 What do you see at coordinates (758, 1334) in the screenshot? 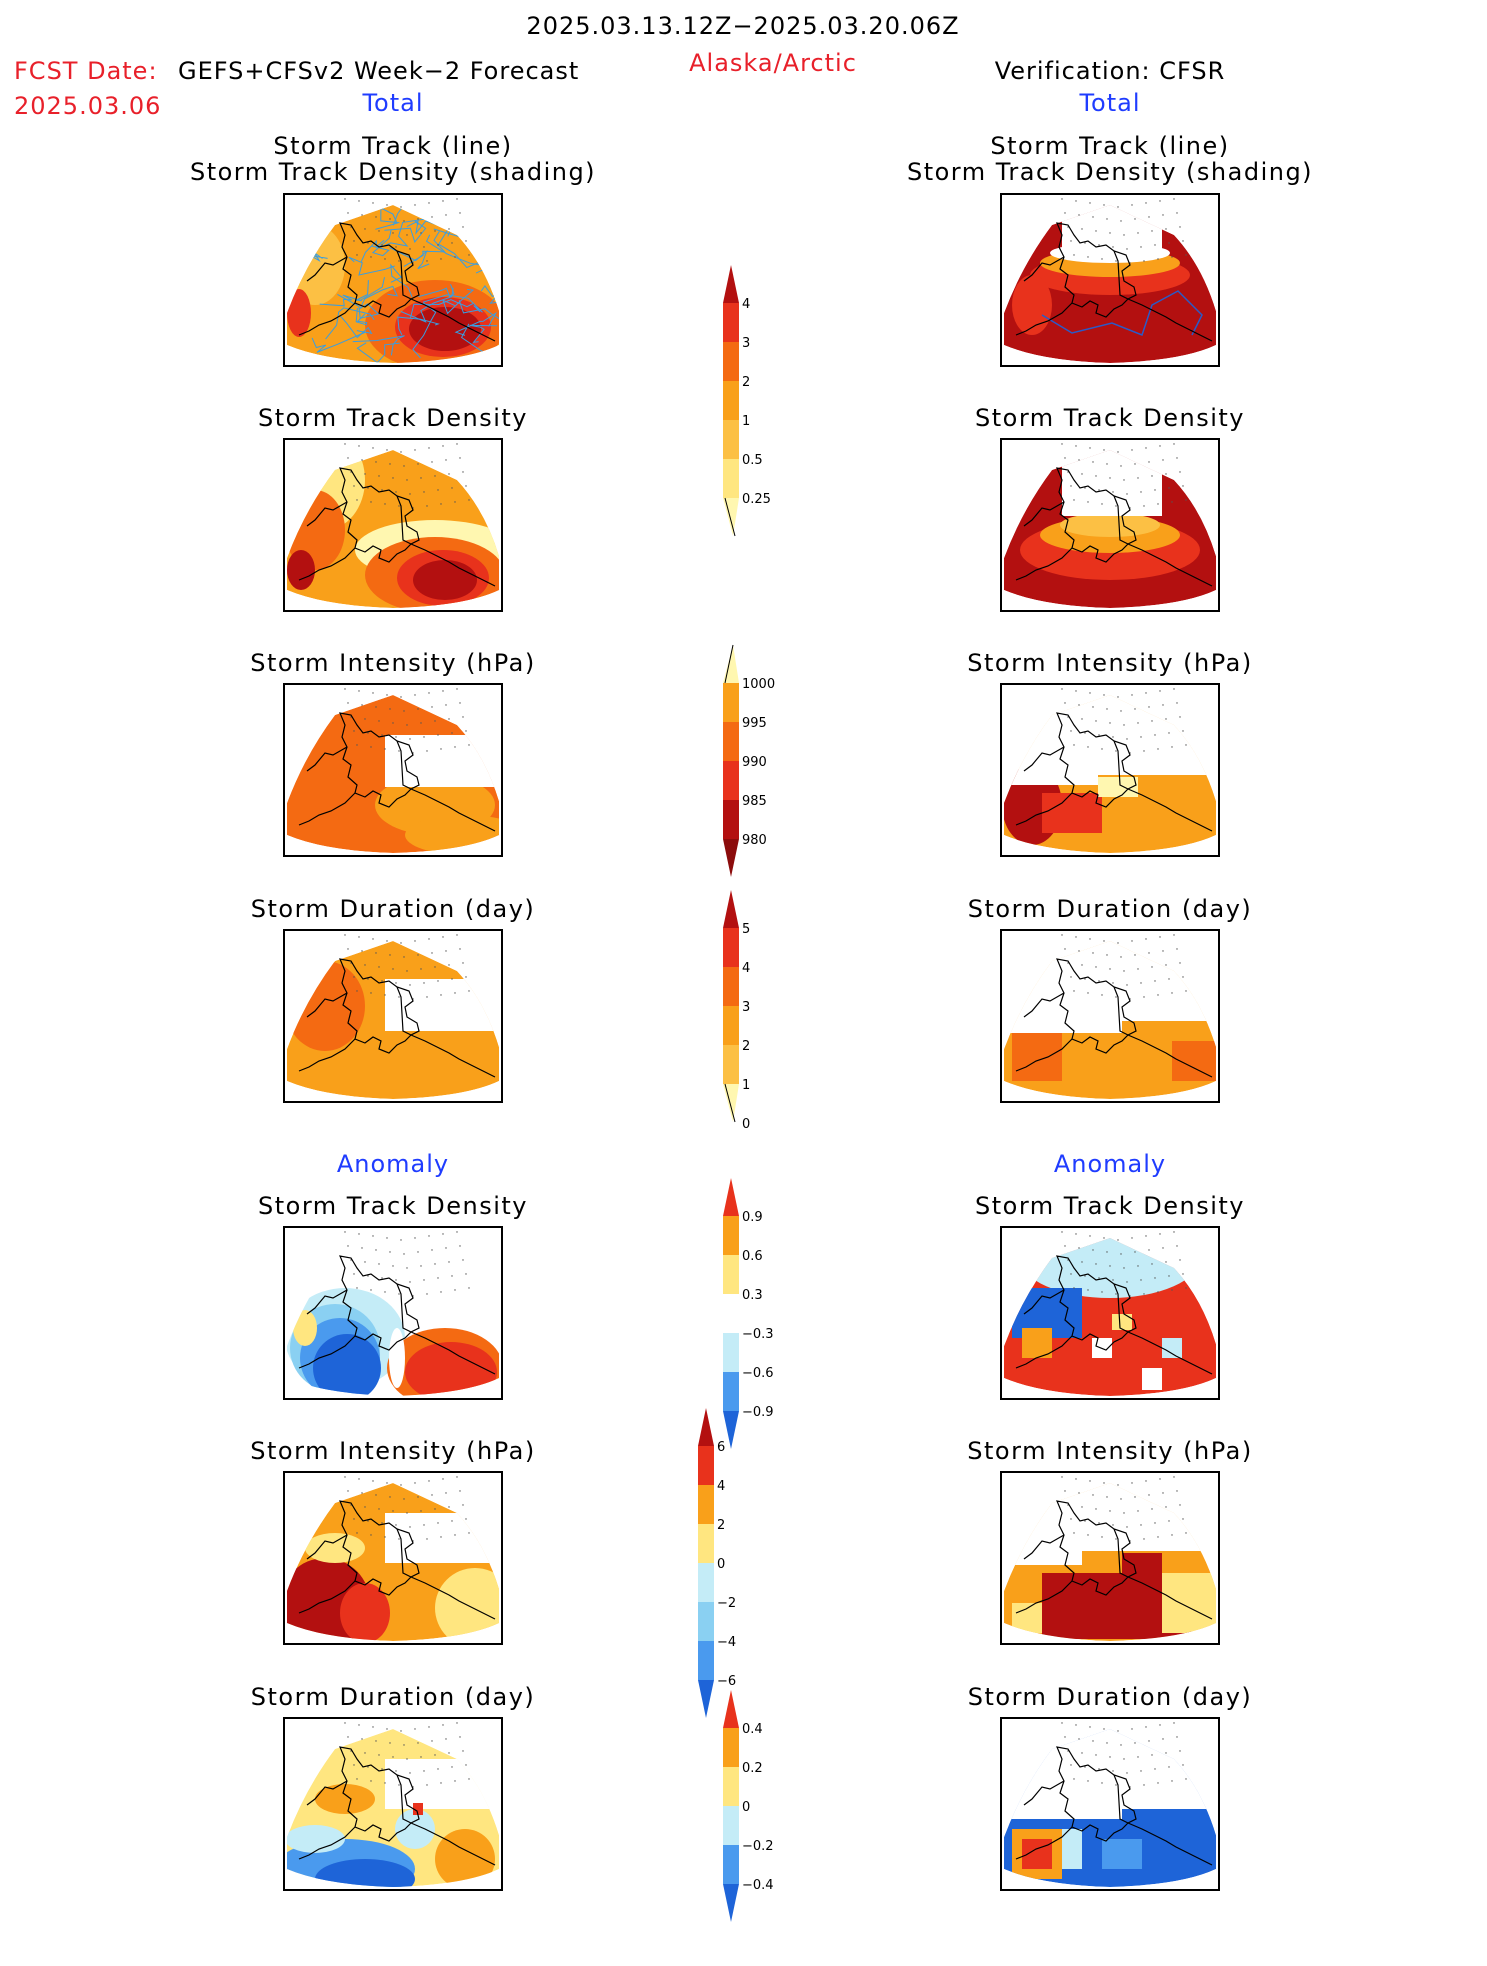
I see `colorbar-tick-label: −0.3` at bounding box center [758, 1334].